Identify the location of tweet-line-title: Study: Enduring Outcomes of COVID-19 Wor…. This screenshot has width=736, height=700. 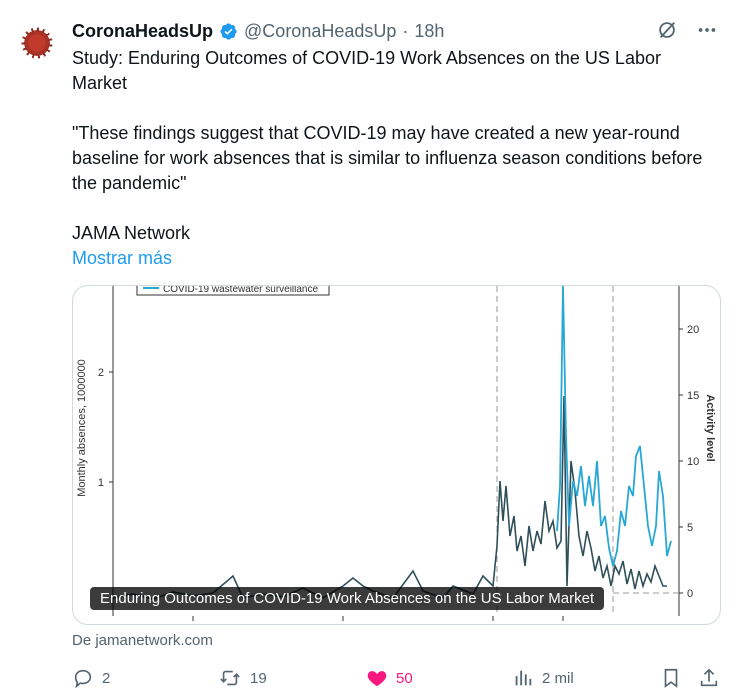
(366, 70).